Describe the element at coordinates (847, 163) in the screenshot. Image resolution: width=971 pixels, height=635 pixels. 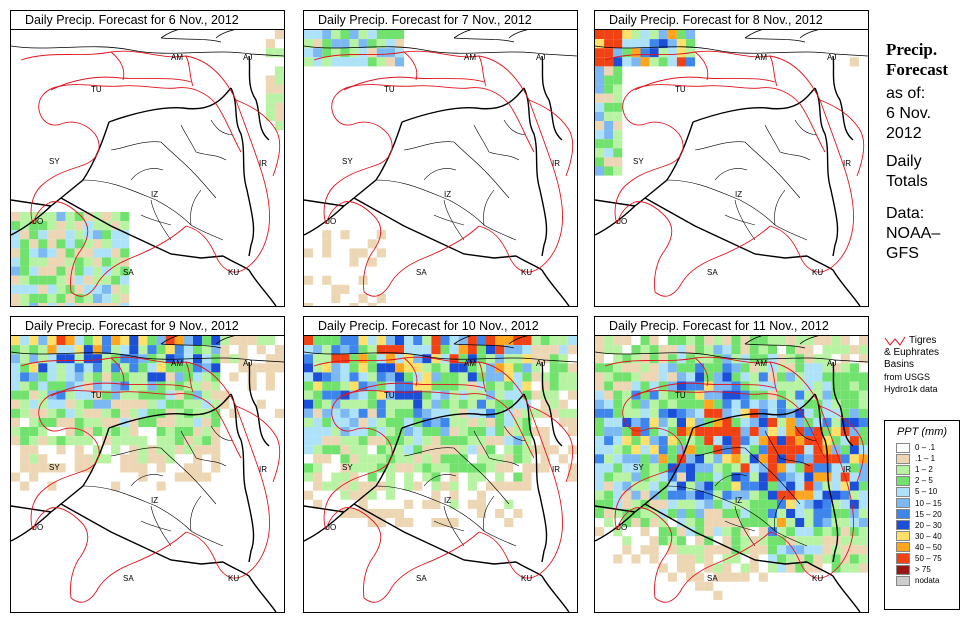
I see `country-label: IR` at that location.